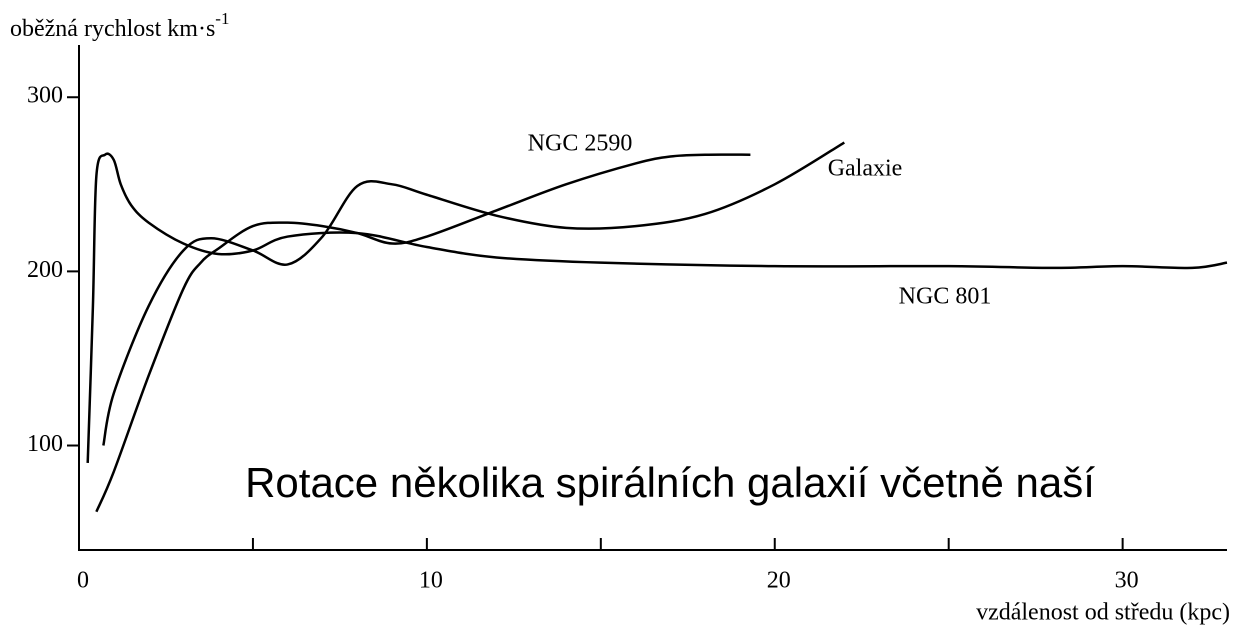 The image size is (1236, 630). What do you see at coordinates (779, 581) in the screenshot?
I see `x-tick-label: 20` at bounding box center [779, 581].